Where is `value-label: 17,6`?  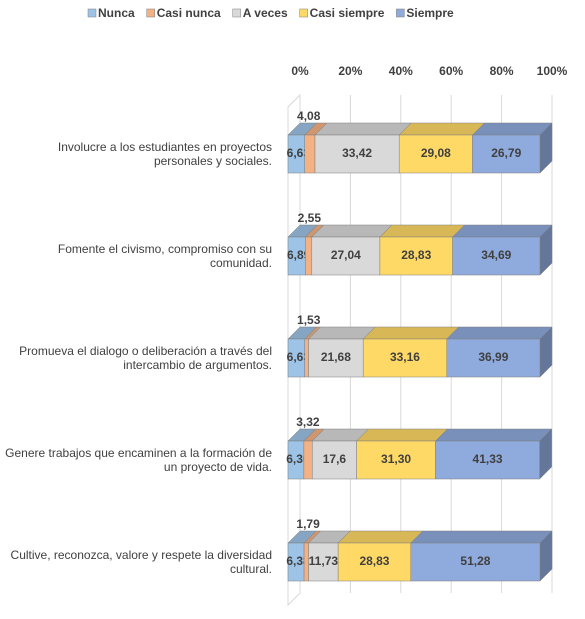 value-label: 17,6 is located at coordinates (335, 459).